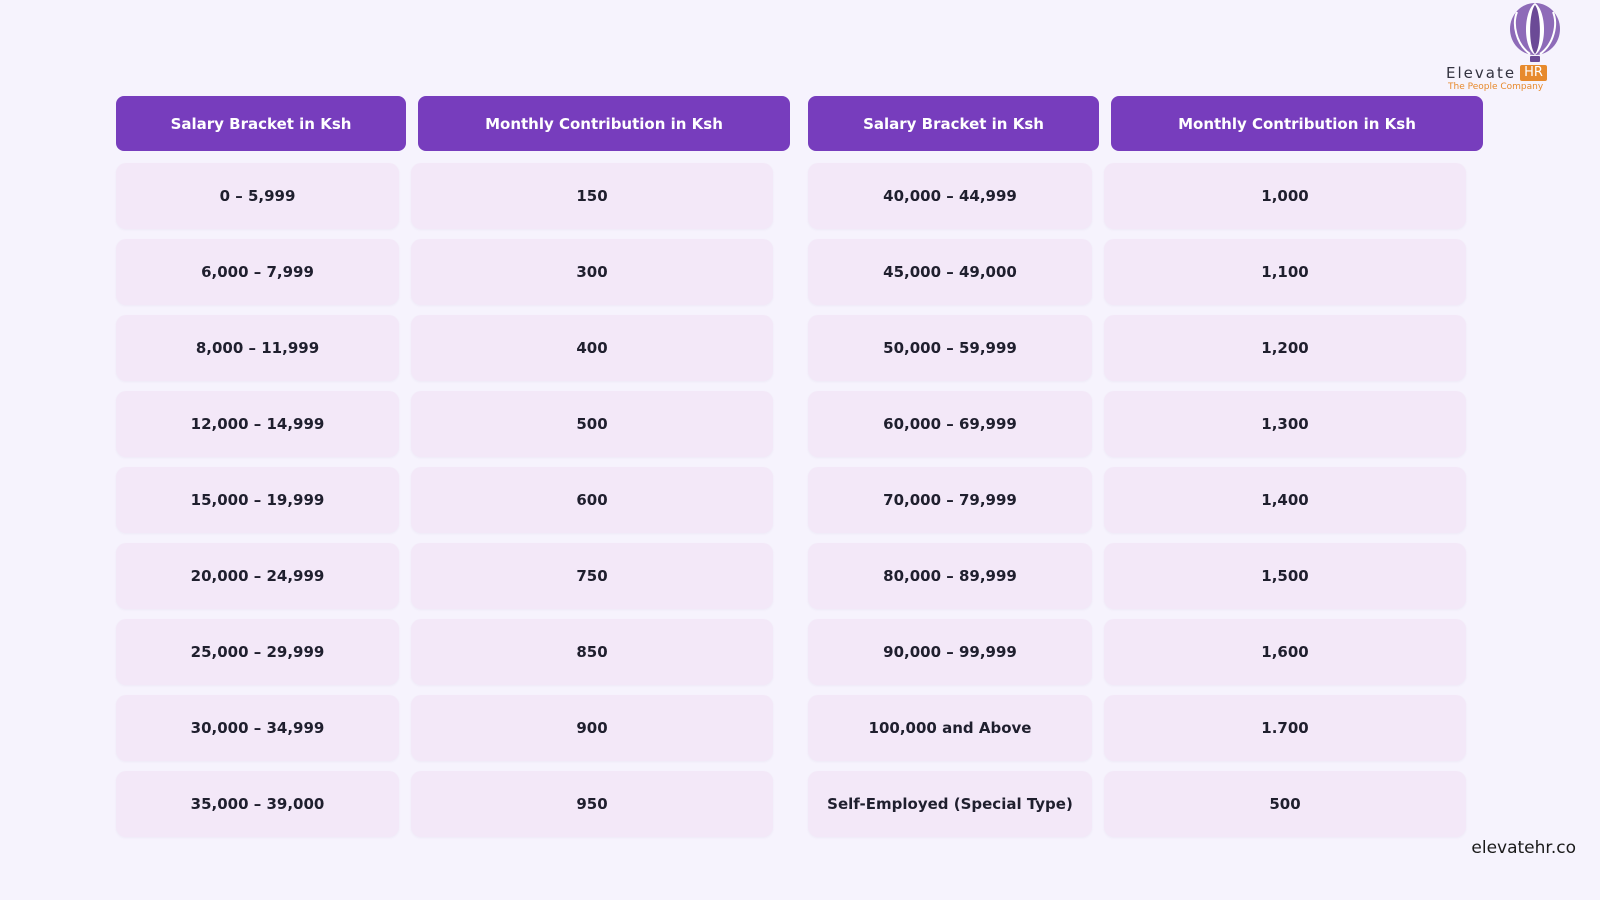  I want to click on table-row: 90,000 – 99,999 1,600, so click(1137, 652).